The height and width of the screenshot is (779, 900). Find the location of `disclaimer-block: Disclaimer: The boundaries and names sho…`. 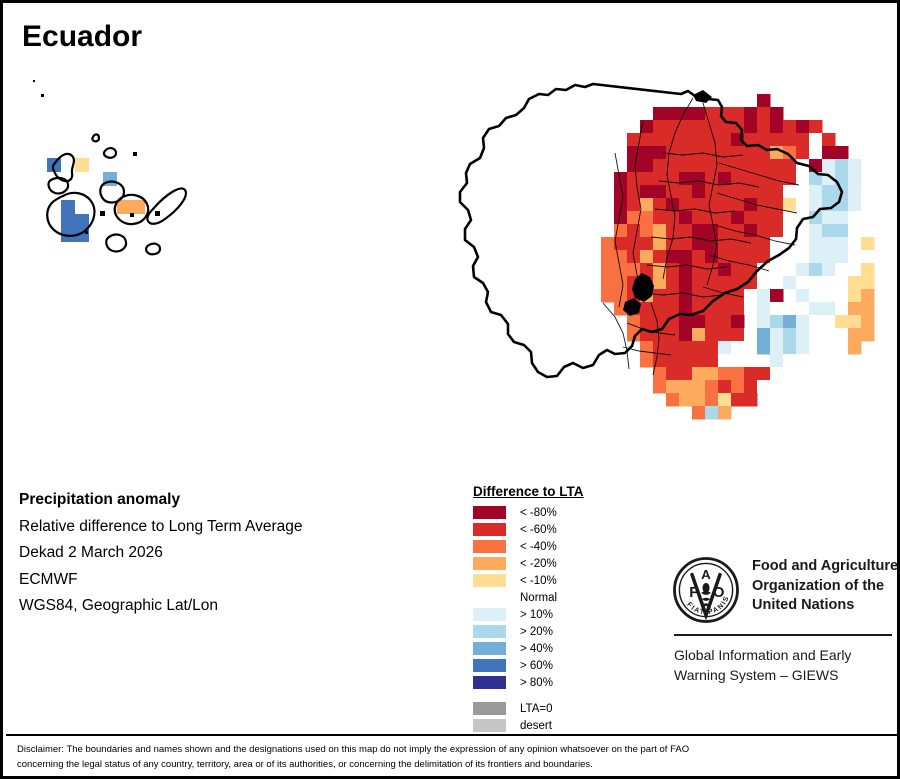

disclaimer-block: Disclaimer: The boundaries and names sho… is located at coordinates (452, 757).